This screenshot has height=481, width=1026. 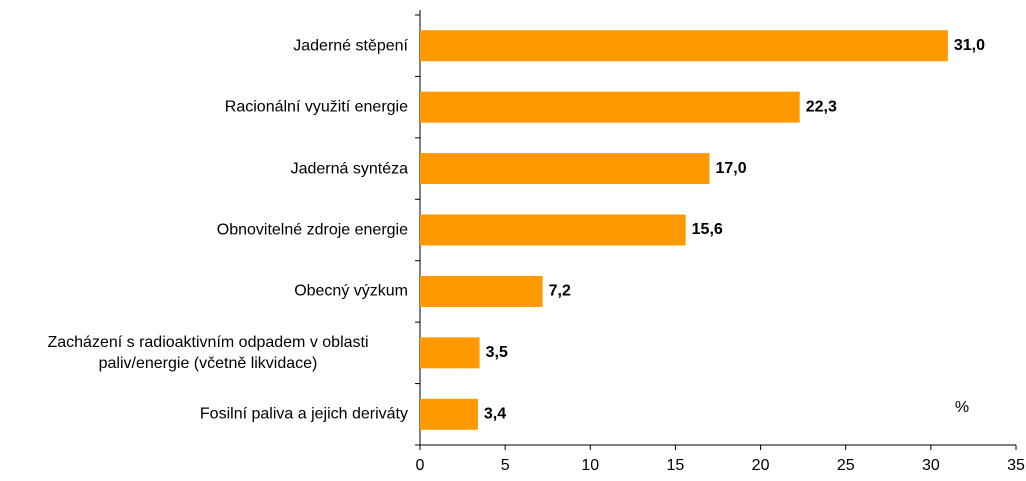 I want to click on unit-annotation: %, so click(x=962, y=407).